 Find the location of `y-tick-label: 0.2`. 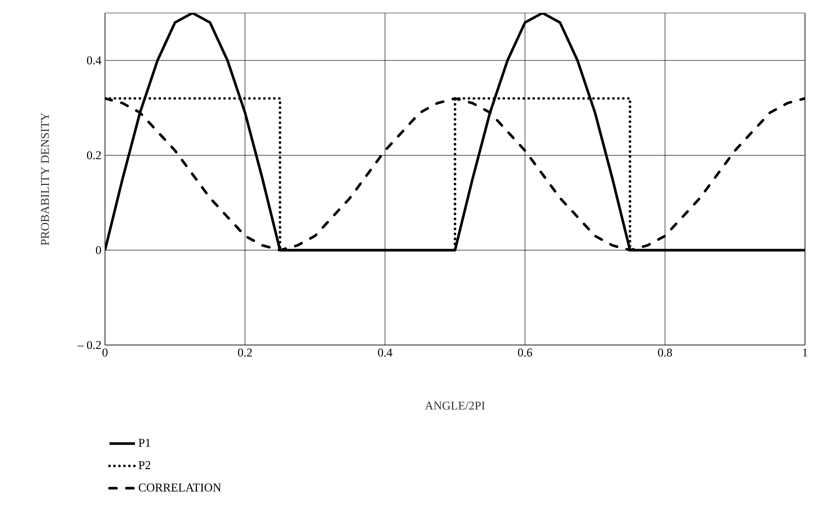

y-tick-label: 0.2 is located at coordinates (93, 155).